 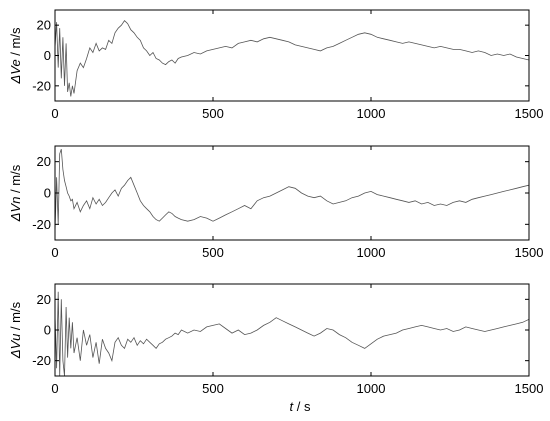 I want to click on y-axis-label-symbol: ΔVn, so click(x=15, y=210).